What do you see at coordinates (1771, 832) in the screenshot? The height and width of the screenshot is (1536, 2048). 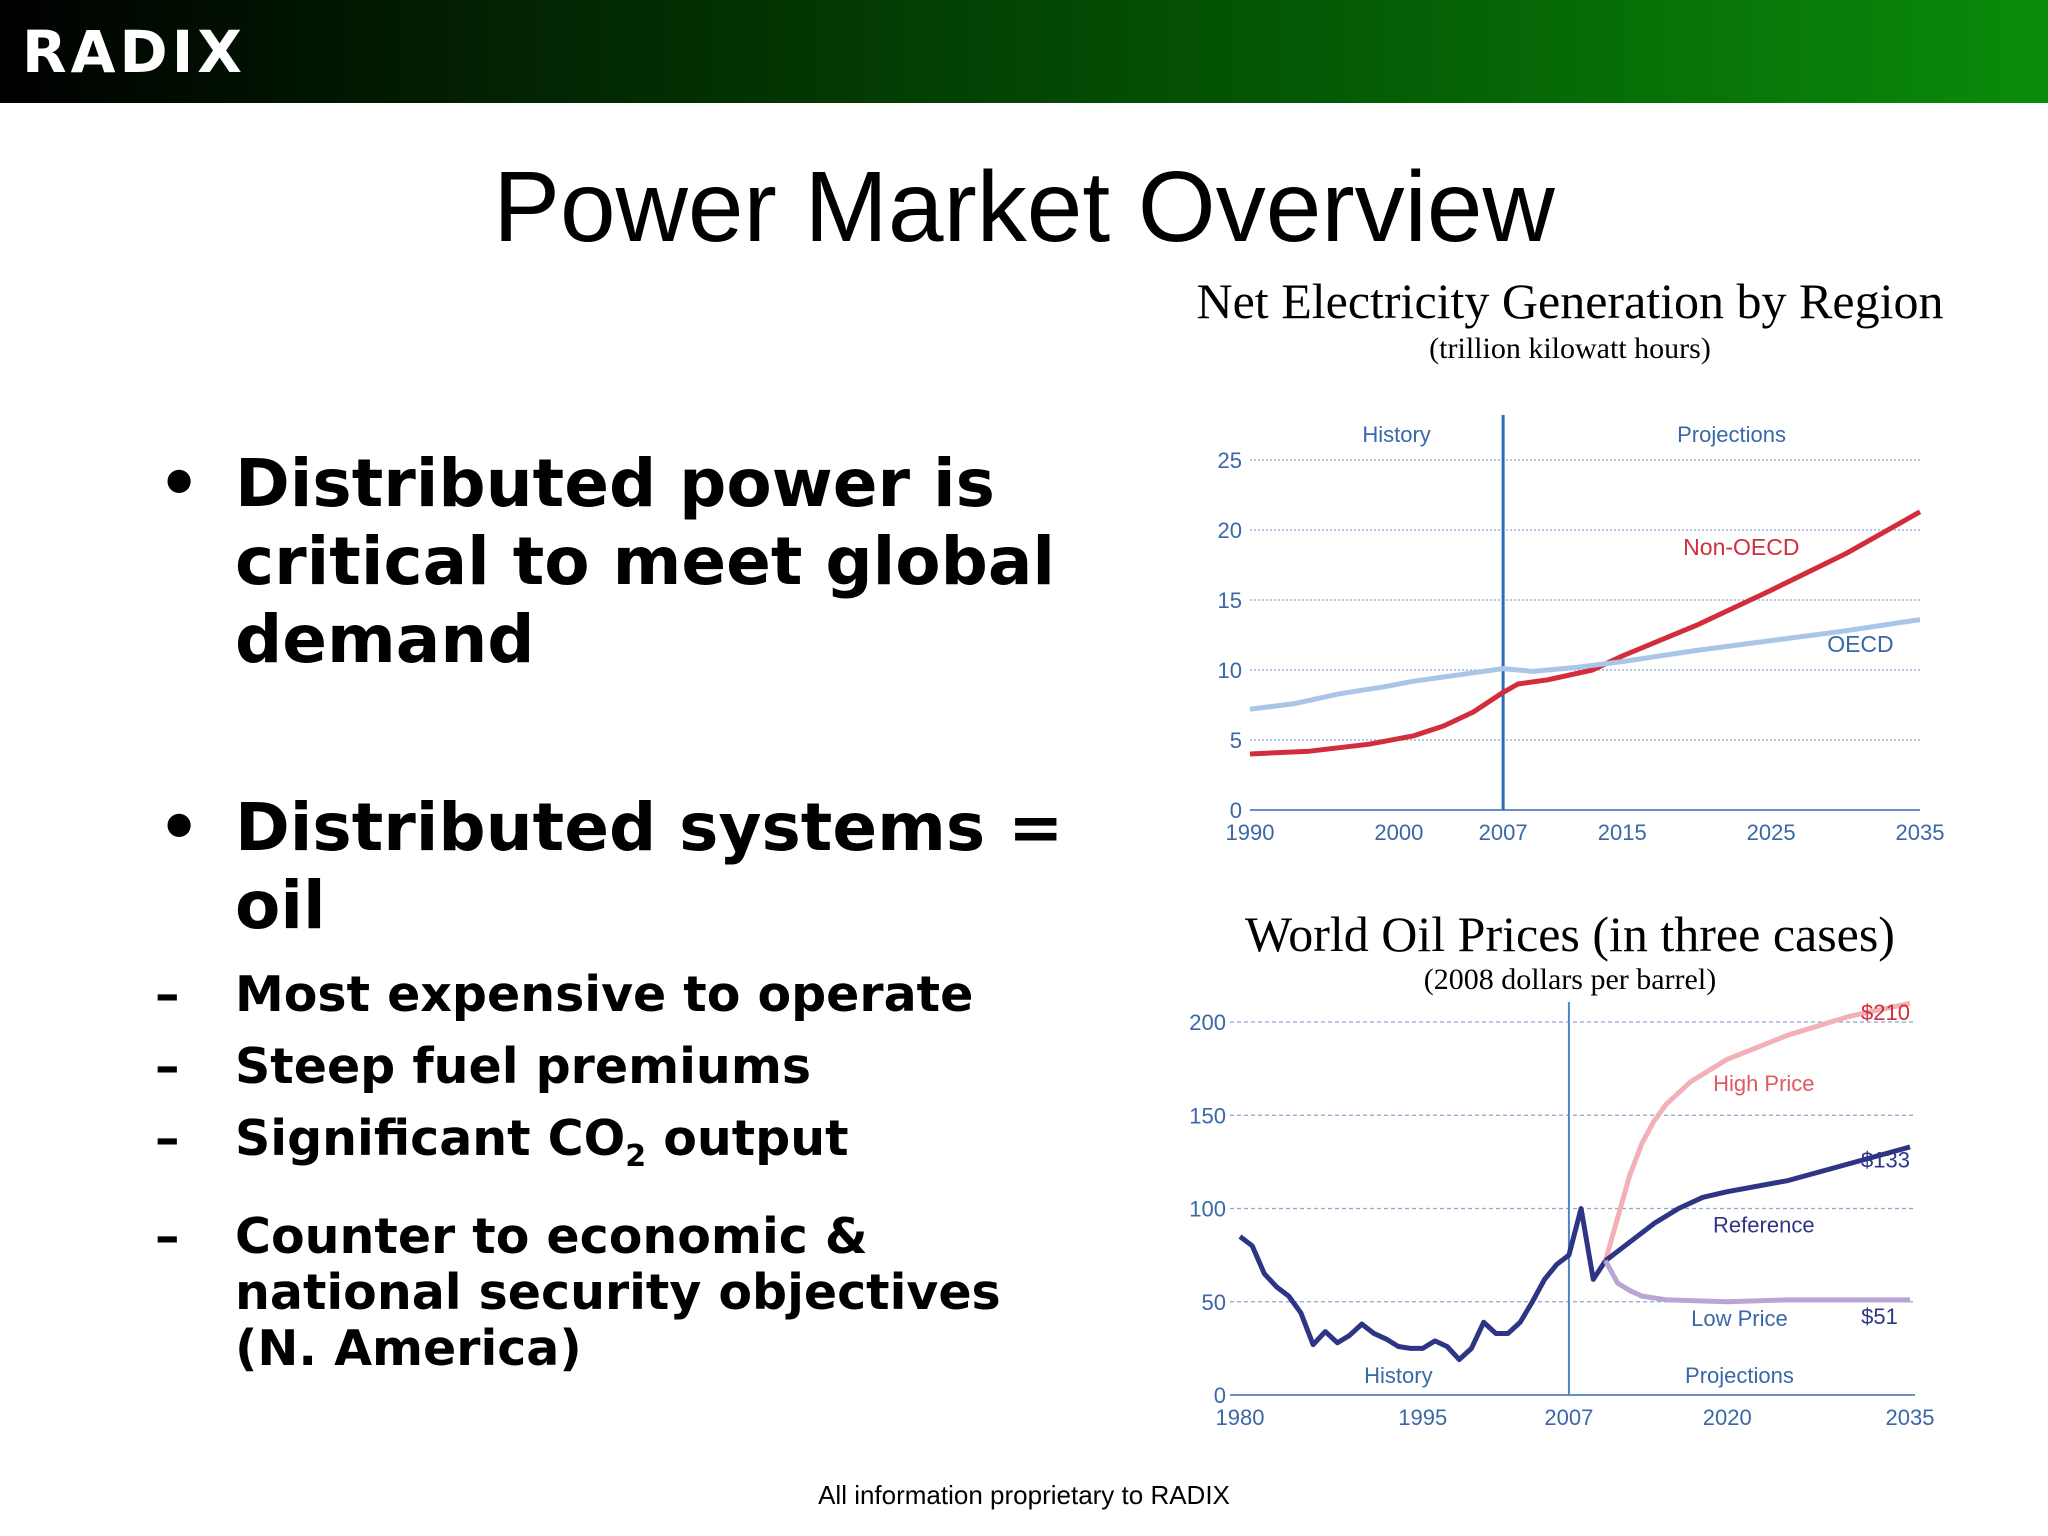 I see `x-tick-label: 2025` at bounding box center [1771, 832].